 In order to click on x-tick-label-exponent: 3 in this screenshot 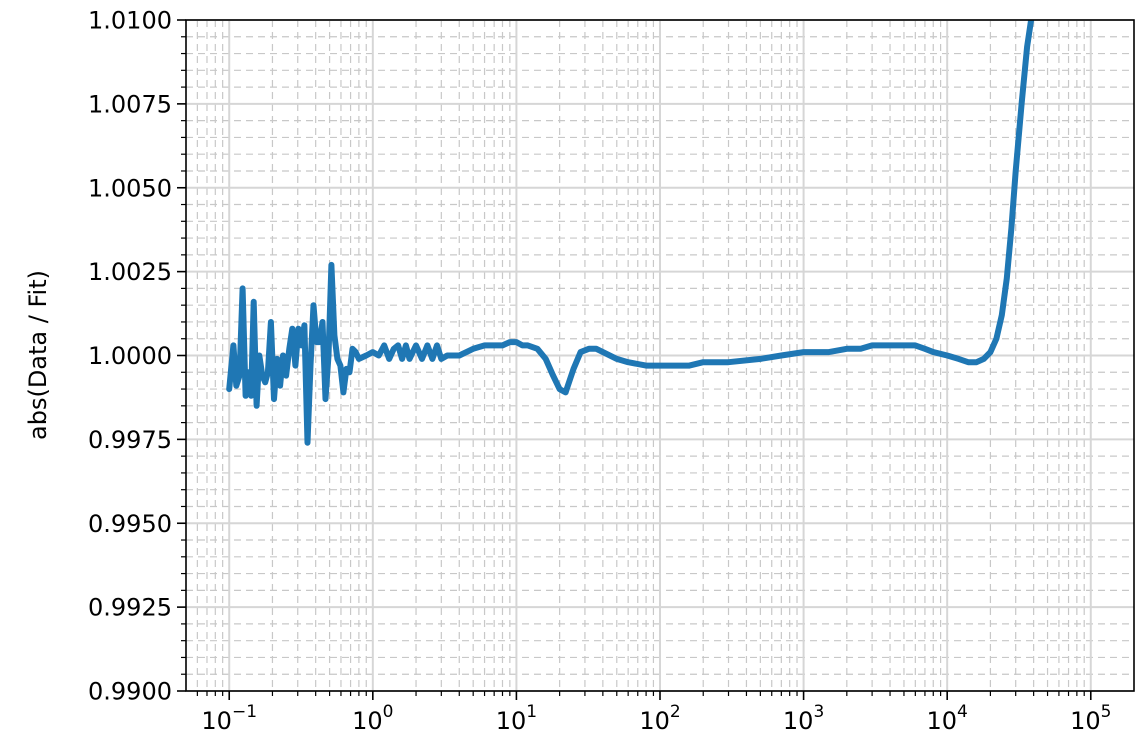, I will do `click(818, 712)`.